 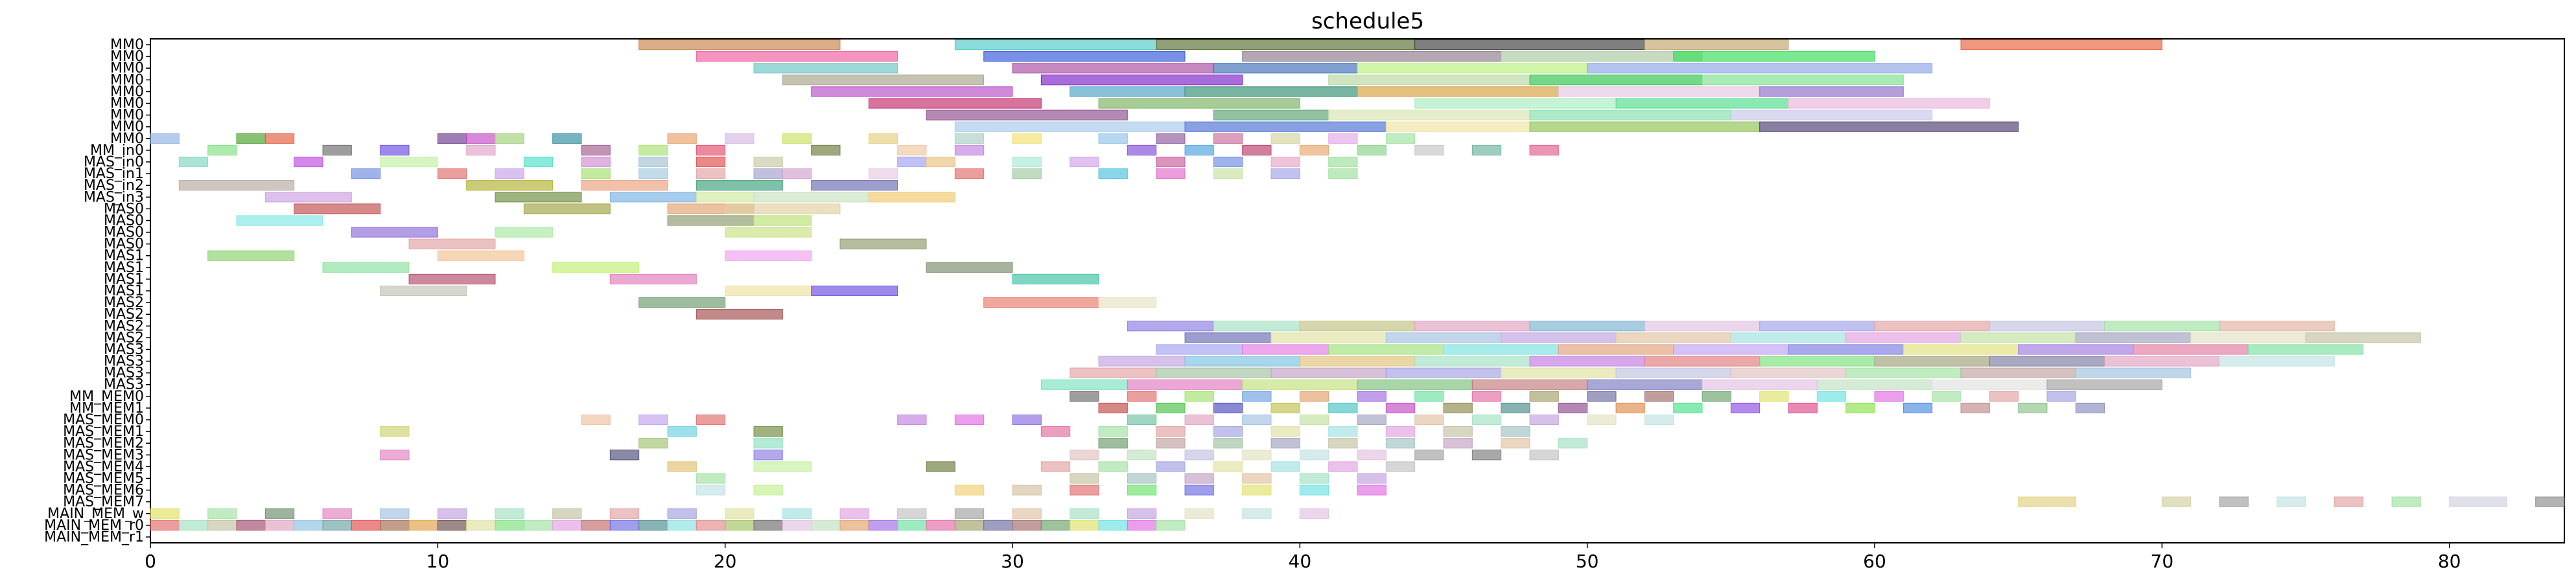 What do you see at coordinates (2162, 561) in the screenshot?
I see `x-tick-label: 70` at bounding box center [2162, 561].